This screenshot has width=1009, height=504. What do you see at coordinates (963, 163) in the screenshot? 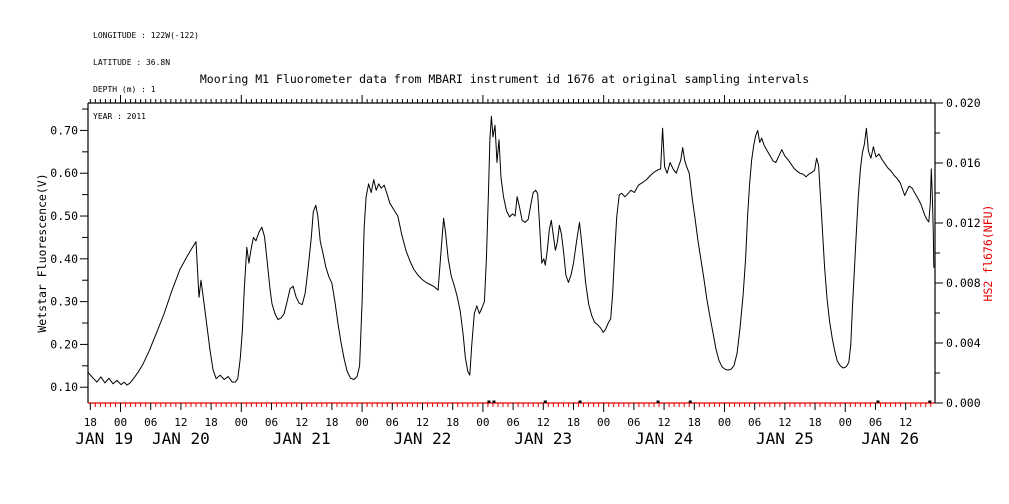
I see `right-axis-tick-label: 0.016` at bounding box center [963, 163].